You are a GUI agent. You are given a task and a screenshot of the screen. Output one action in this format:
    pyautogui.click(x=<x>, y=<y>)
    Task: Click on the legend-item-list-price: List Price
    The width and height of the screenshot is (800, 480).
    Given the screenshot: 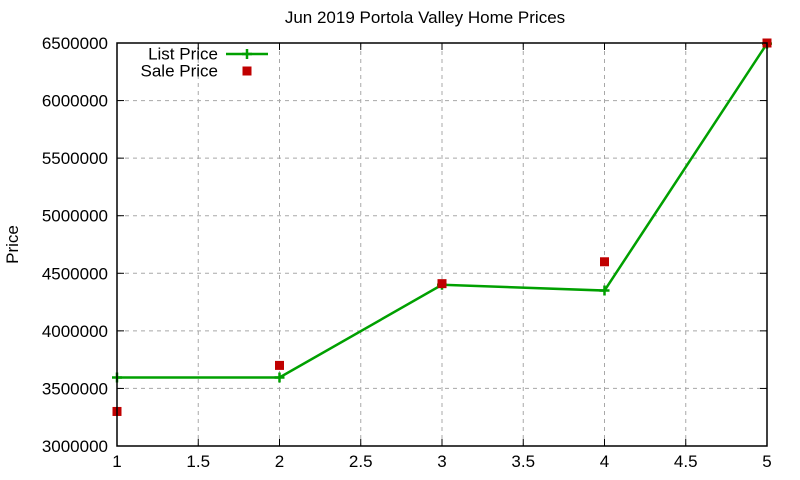 What is the action you would take?
    pyautogui.click(x=208, y=54)
    